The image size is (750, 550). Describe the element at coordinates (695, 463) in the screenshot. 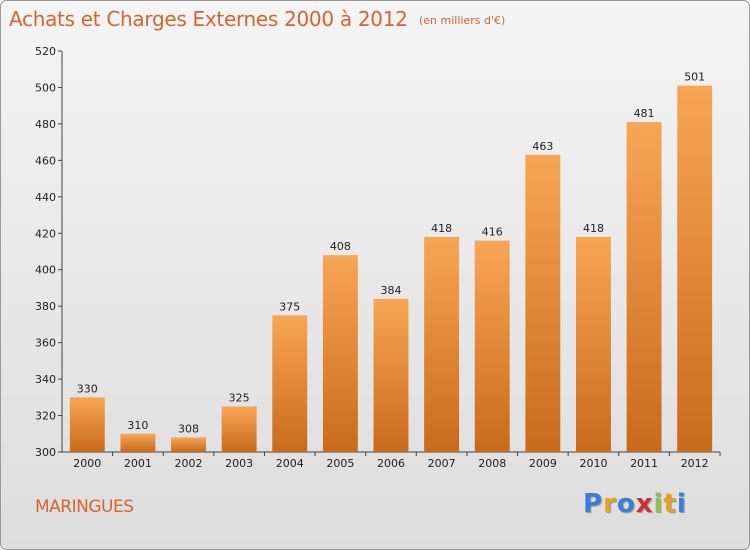

I see `x-tick-label: 2012` at that location.